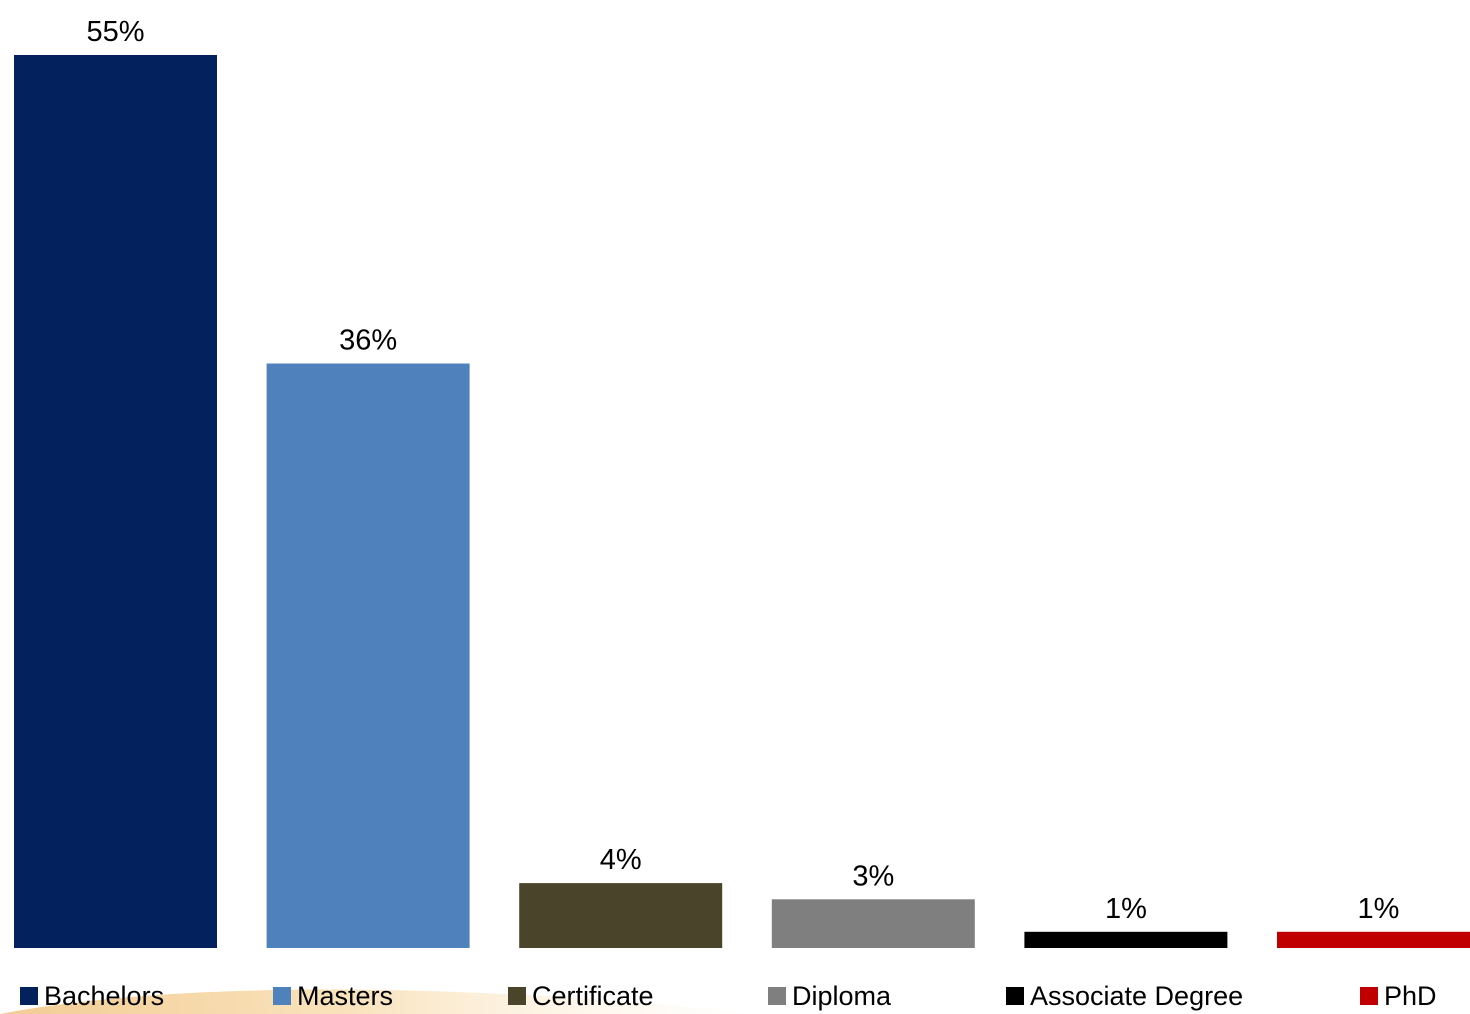  What do you see at coordinates (115, 501) in the screenshot?
I see `bar-bachelors` at bounding box center [115, 501].